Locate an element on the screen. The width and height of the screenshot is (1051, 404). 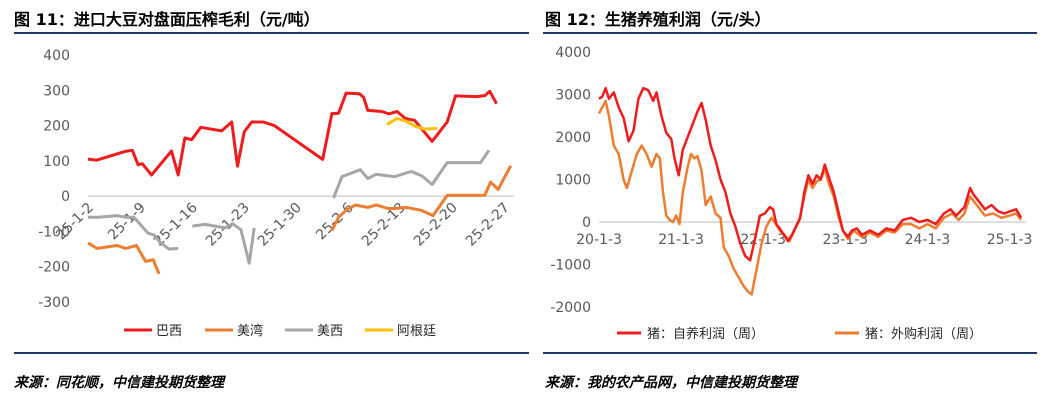
figure-title: 图 12：生猪养殖利润（元/头） is located at coordinates (658, 19).